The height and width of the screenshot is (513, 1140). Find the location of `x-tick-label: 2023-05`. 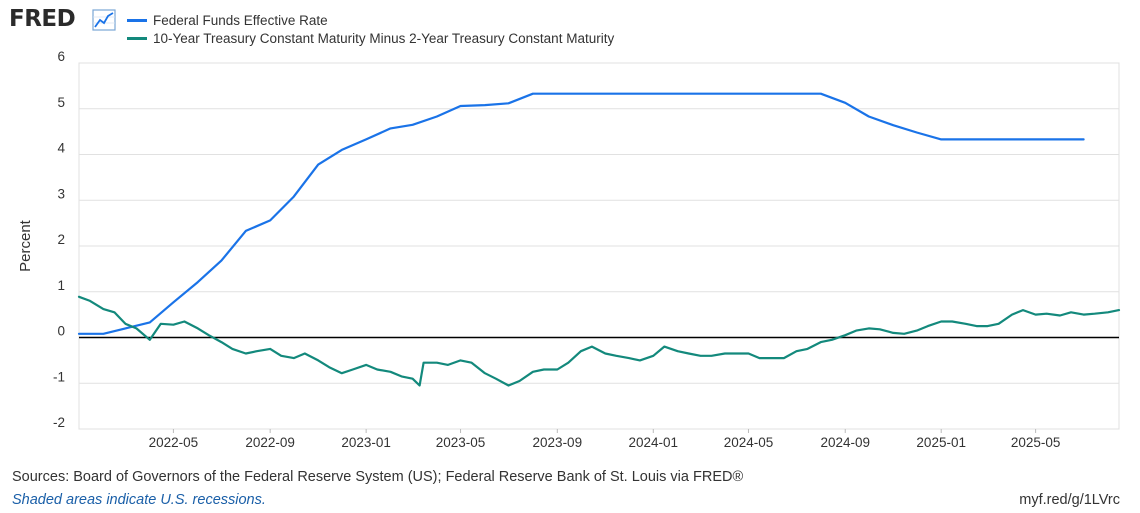

x-tick-label: 2023-05 is located at coordinates (461, 442).